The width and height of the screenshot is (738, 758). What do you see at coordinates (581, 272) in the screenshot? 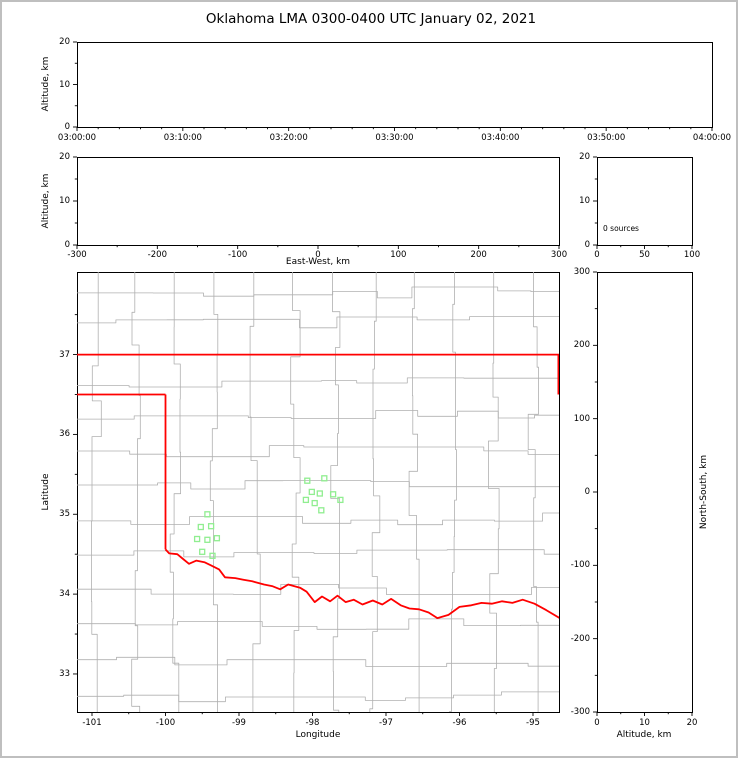
I see `ns-ytick-label: 300` at bounding box center [581, 272].